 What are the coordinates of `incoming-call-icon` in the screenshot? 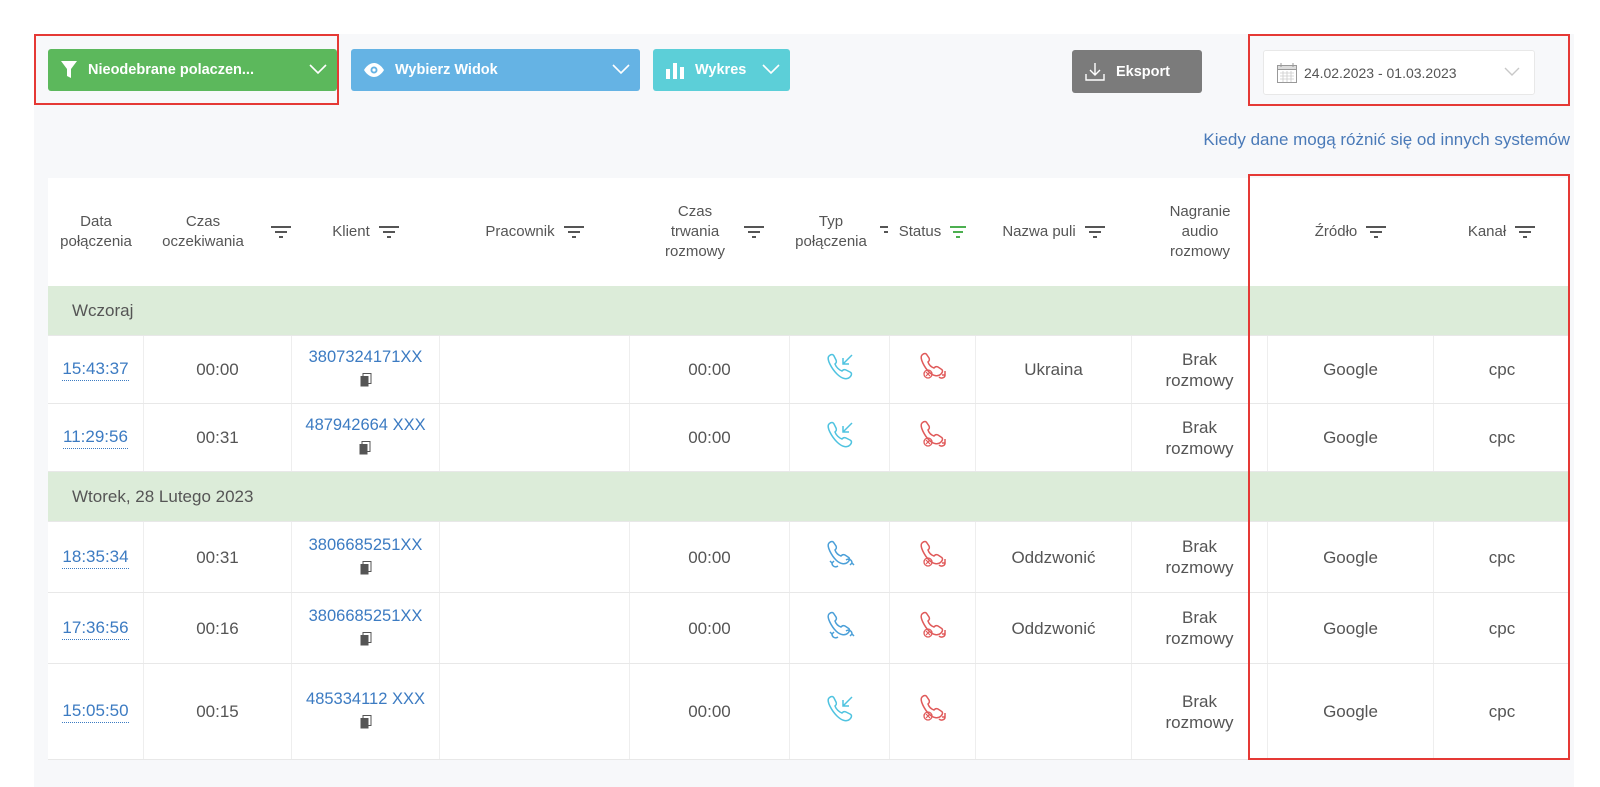 It's located at (840, 369).